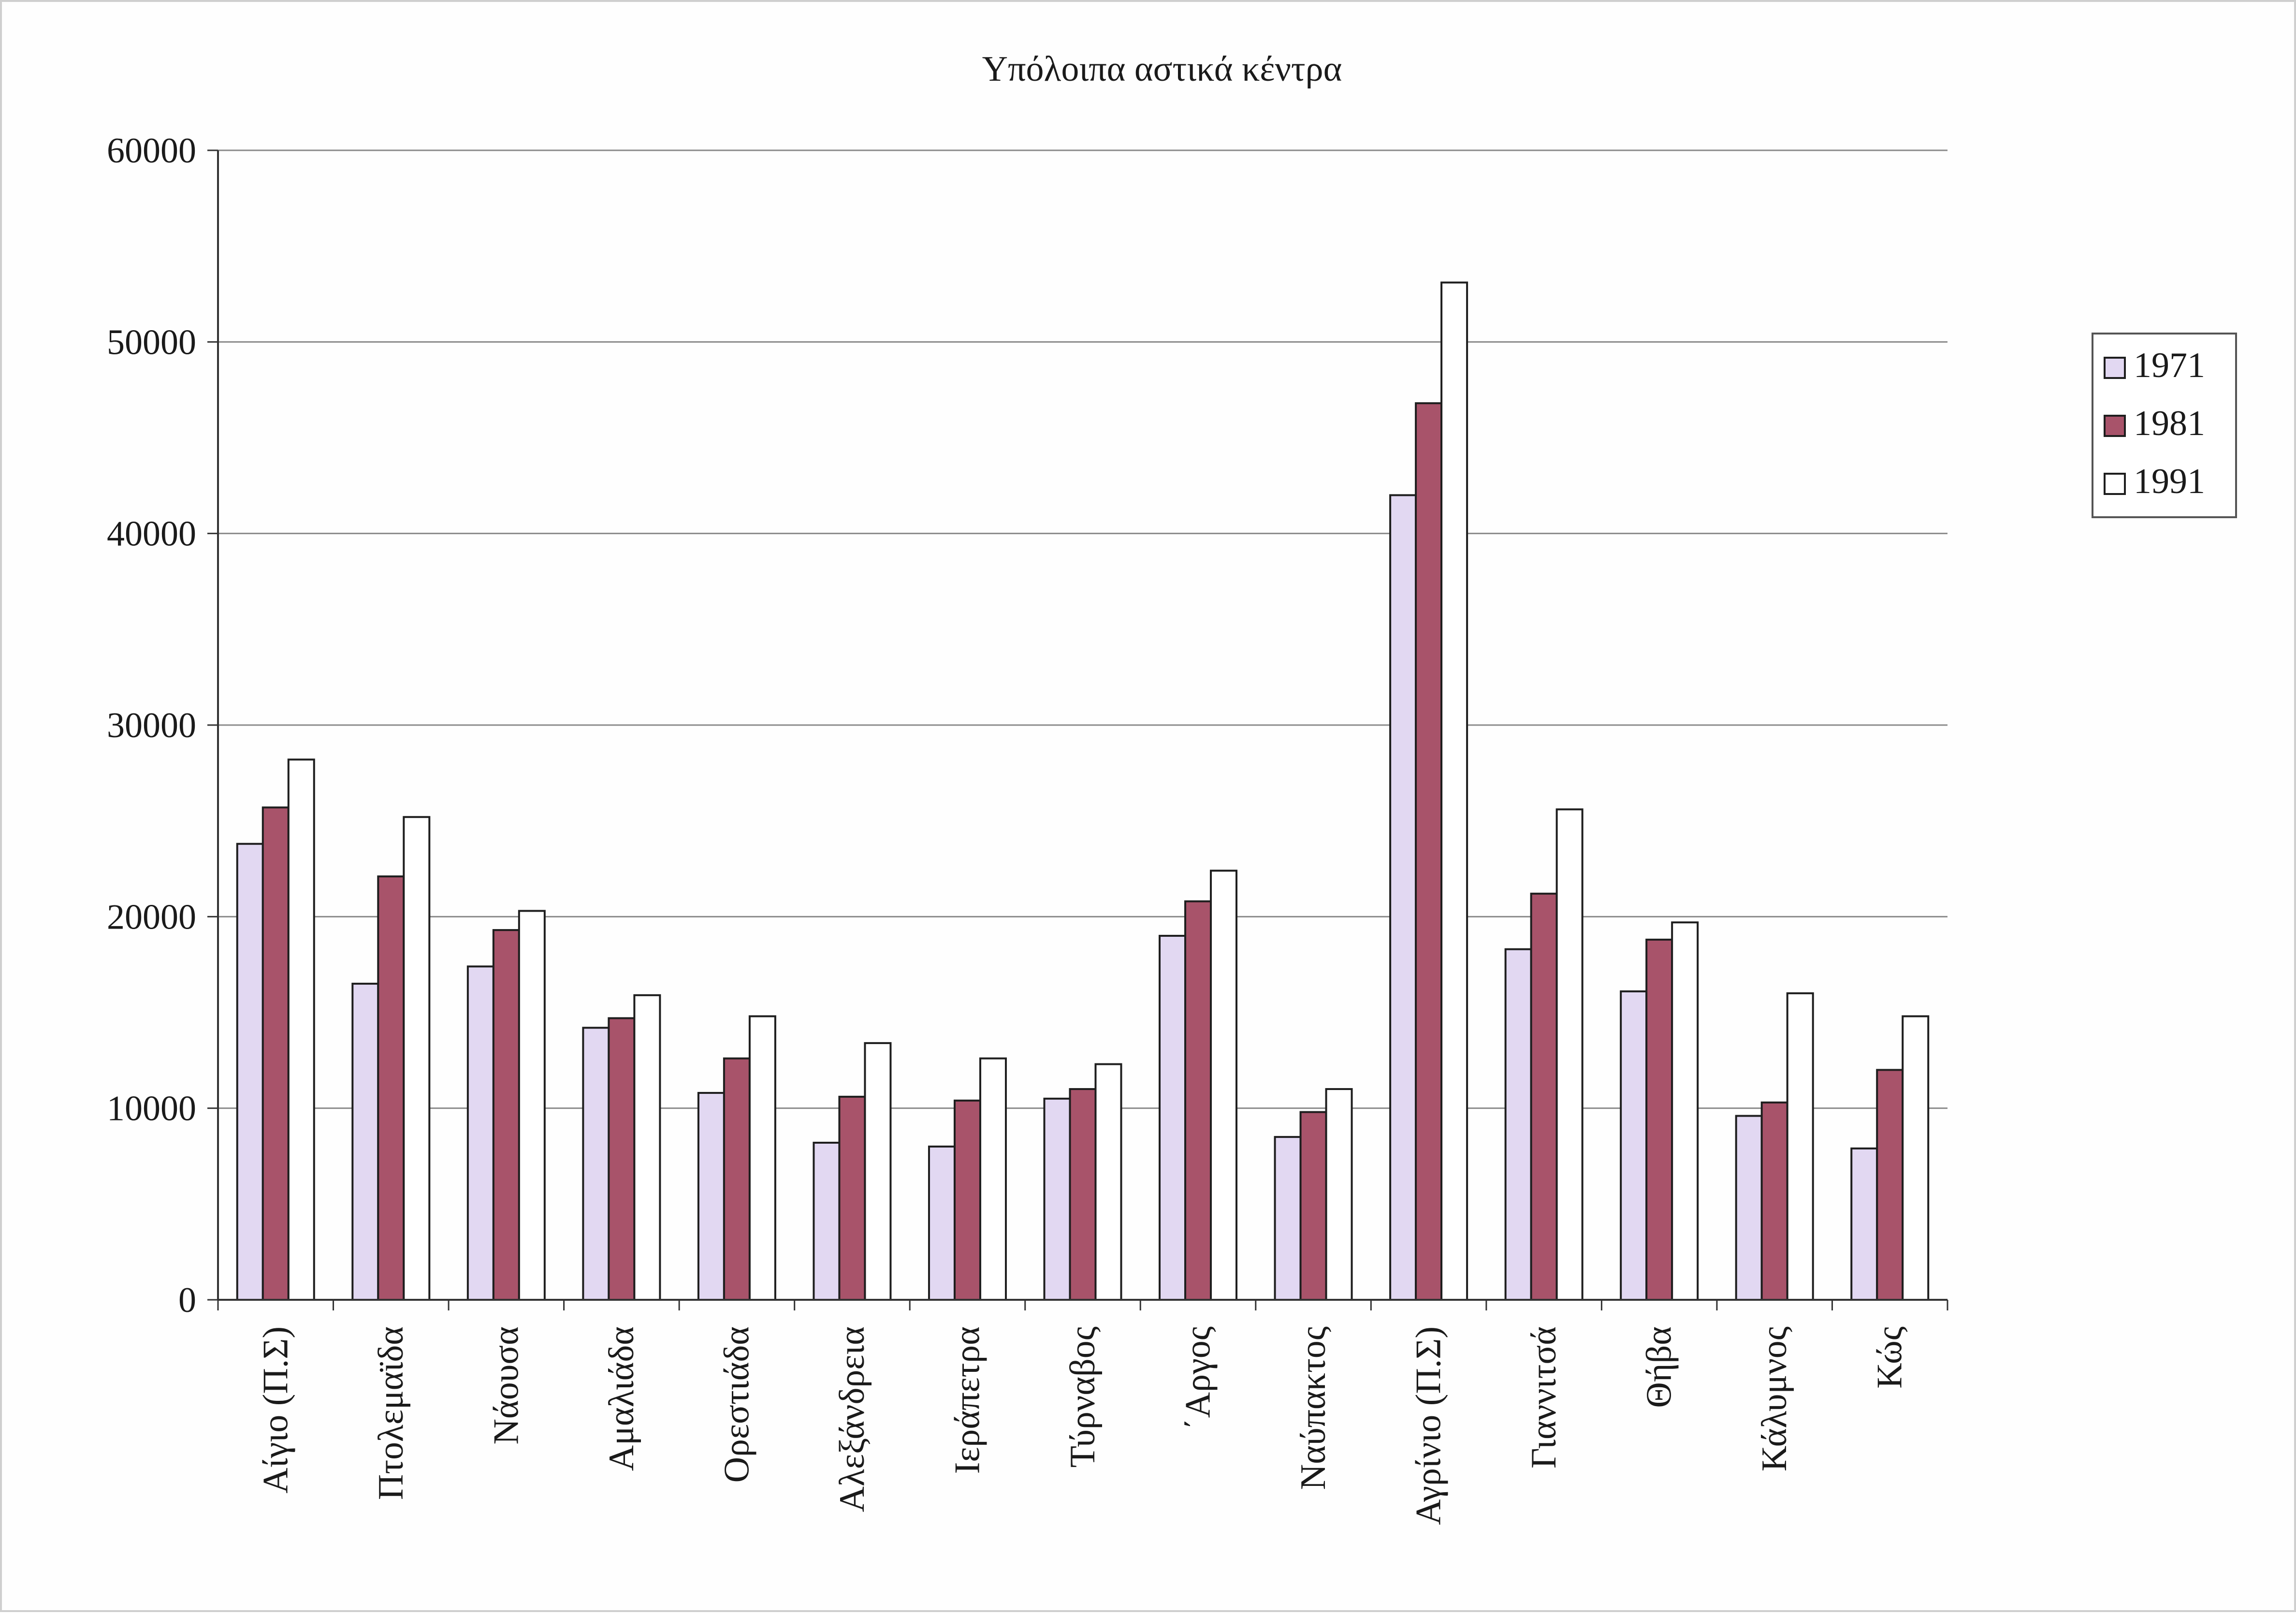  What do you see at coordinates (391, 1413) in the screenshot?
I see `x-category-label: Πτολεμαϊδα` at bounding box center [391, 1413].